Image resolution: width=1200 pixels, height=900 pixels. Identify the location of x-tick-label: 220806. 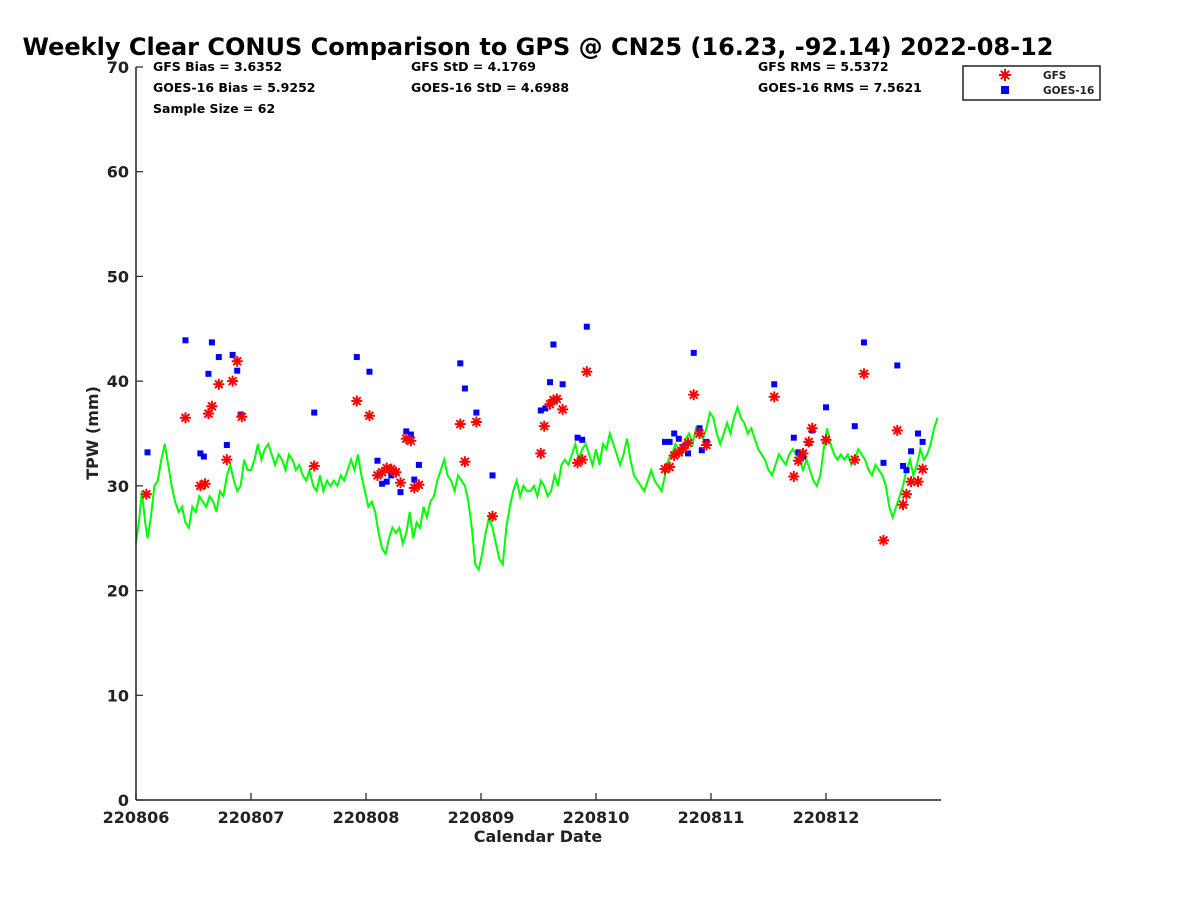
(136, 817).